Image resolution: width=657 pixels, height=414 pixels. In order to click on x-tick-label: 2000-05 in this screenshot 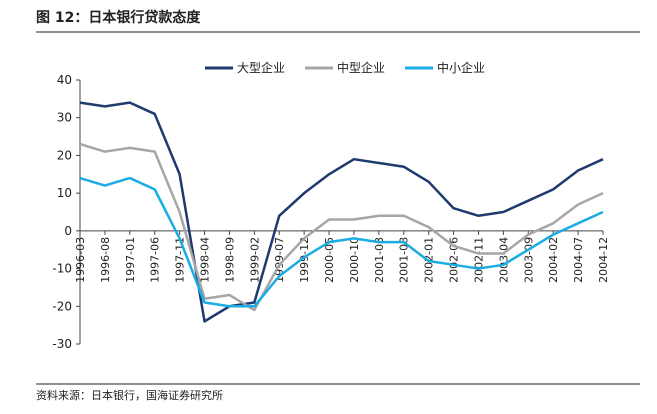, I will do `click(329, 260)`.